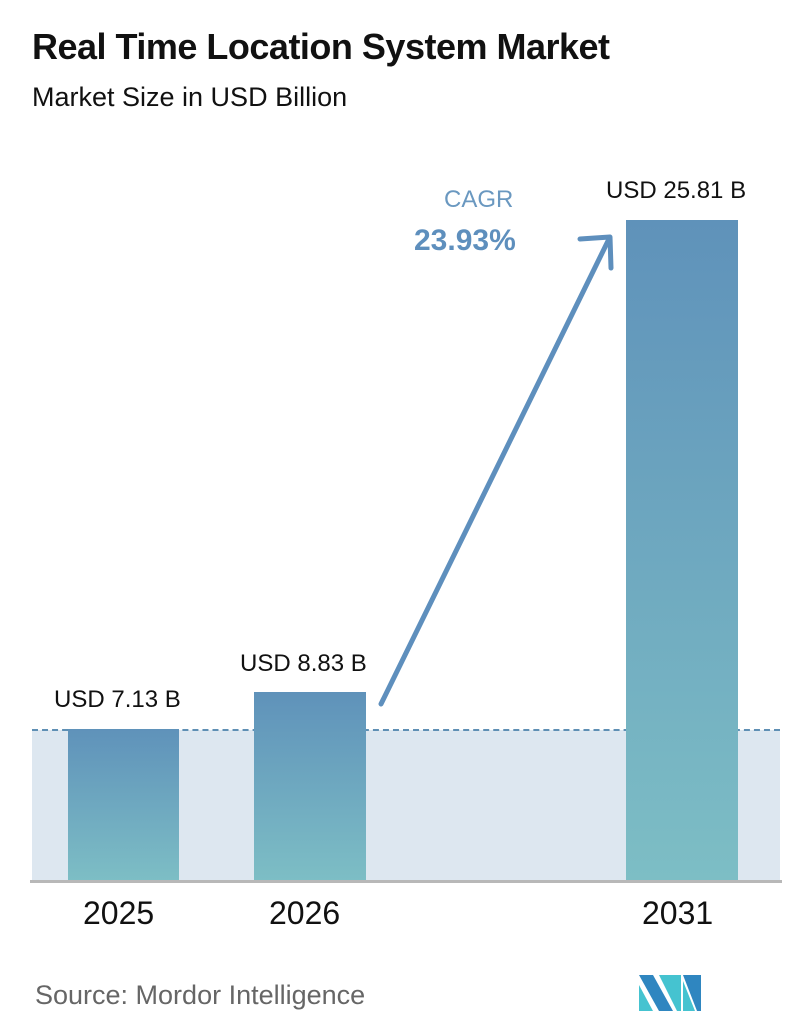 The width and height of the screenshot is (796, 1034). What do you see at coordinates (200, 995) in the screenshot?
I see `source-text: Source: Mordor Intelligence` at bounding box center [200, 995].